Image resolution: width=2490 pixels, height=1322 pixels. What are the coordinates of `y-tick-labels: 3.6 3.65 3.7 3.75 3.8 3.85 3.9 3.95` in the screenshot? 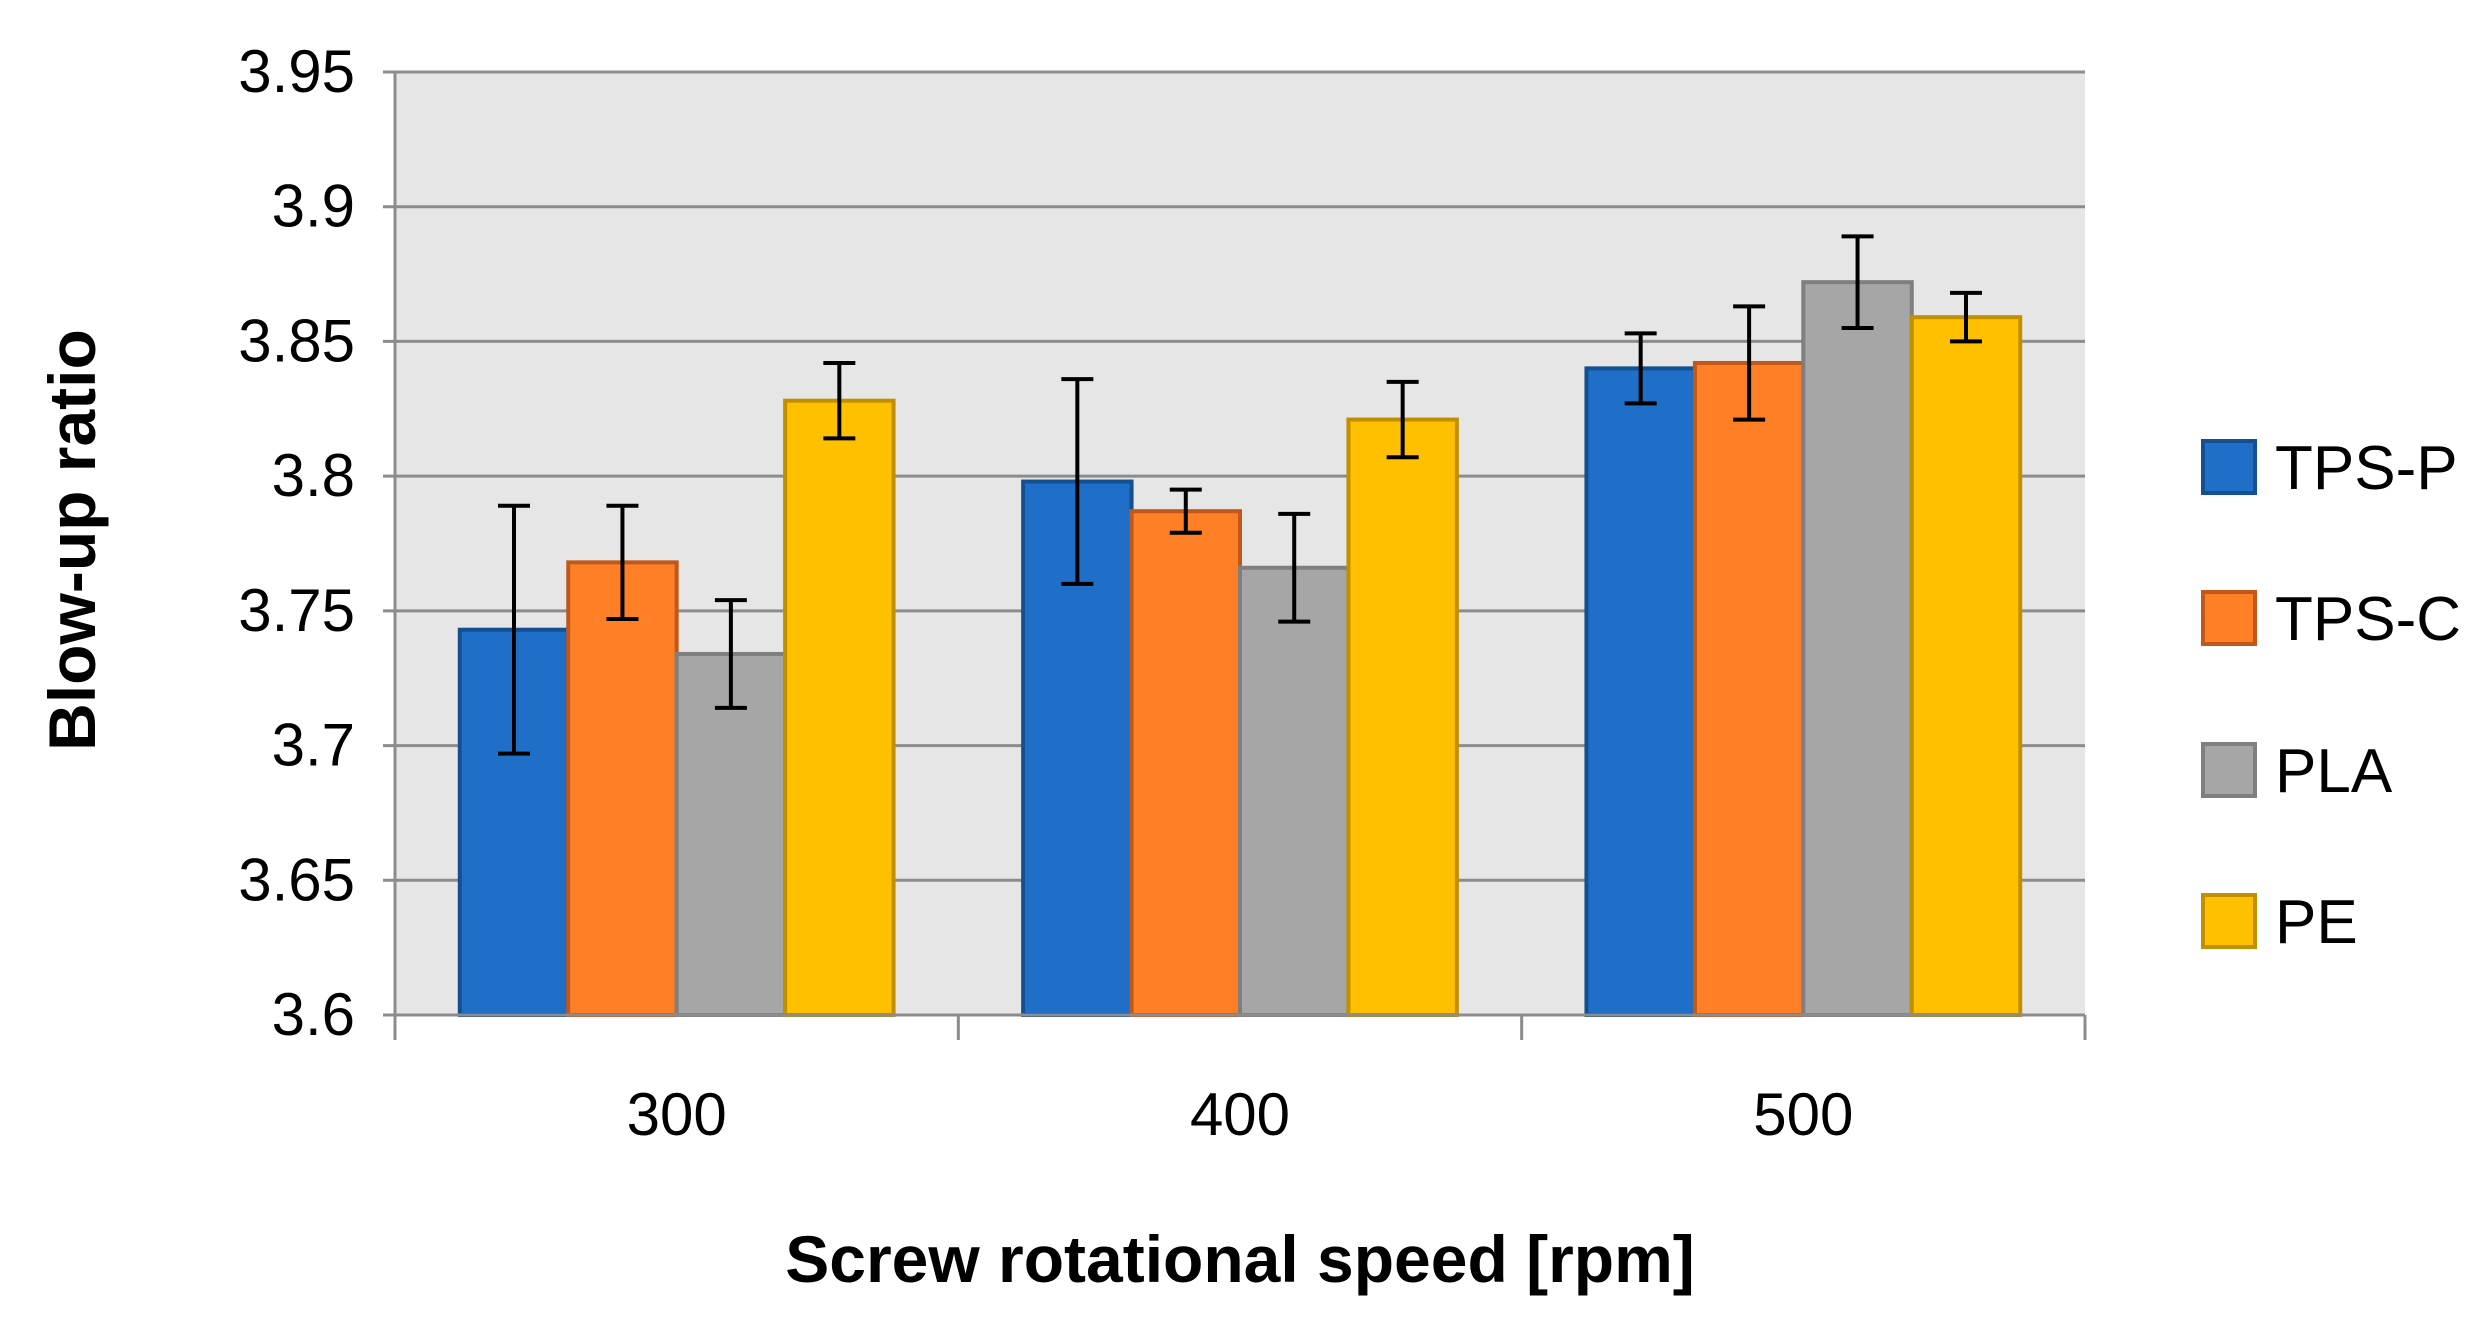 It's located at (296, 543).